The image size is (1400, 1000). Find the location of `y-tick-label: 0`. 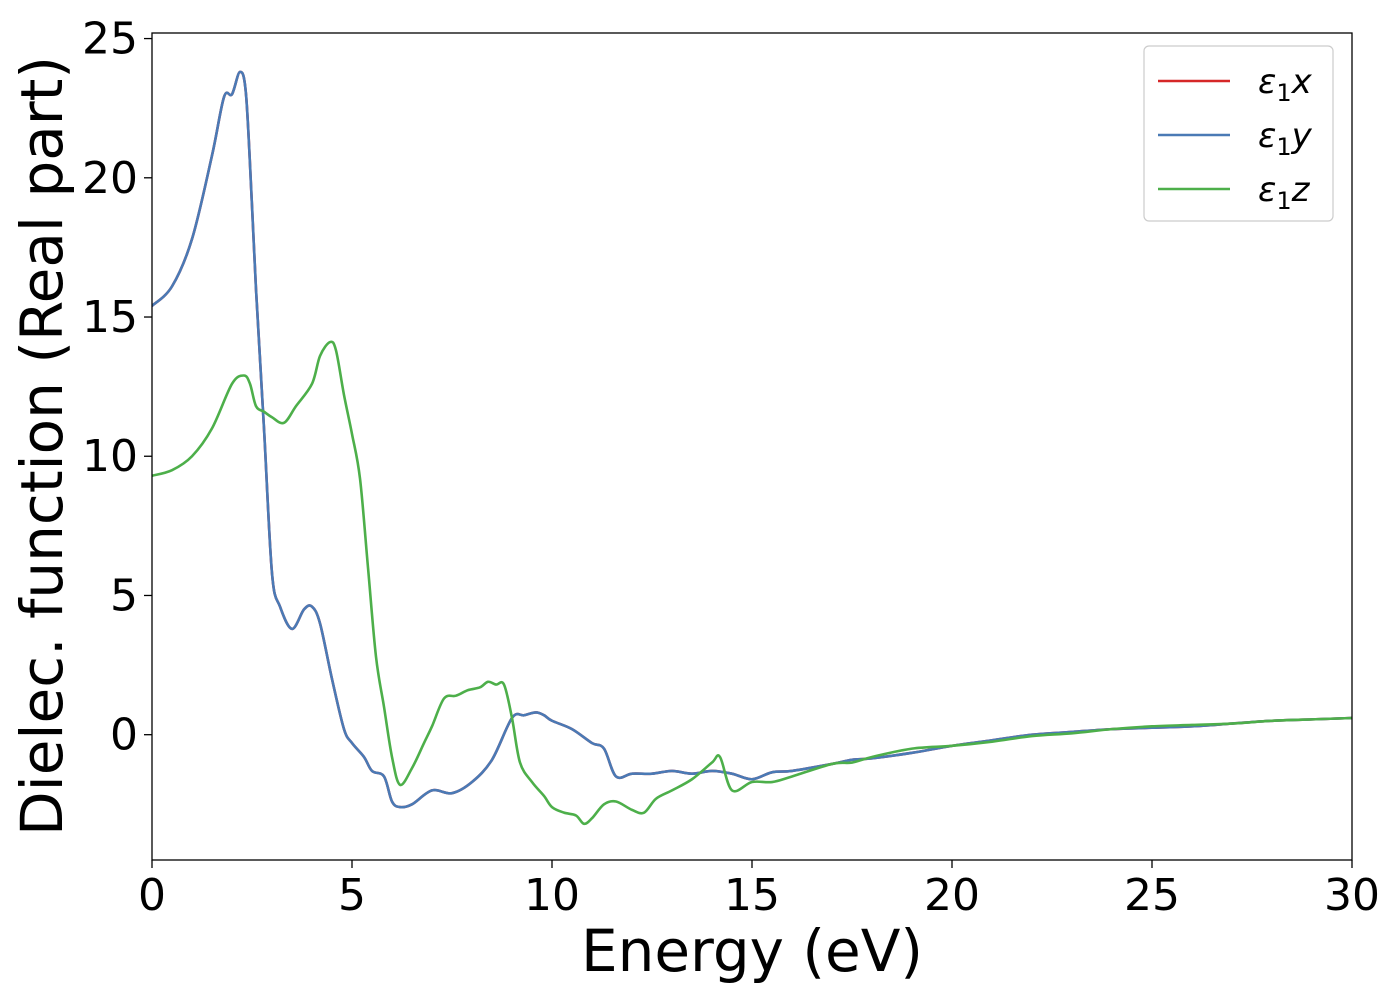

y-tick-label: 0 is located at coordinates (124, 735).